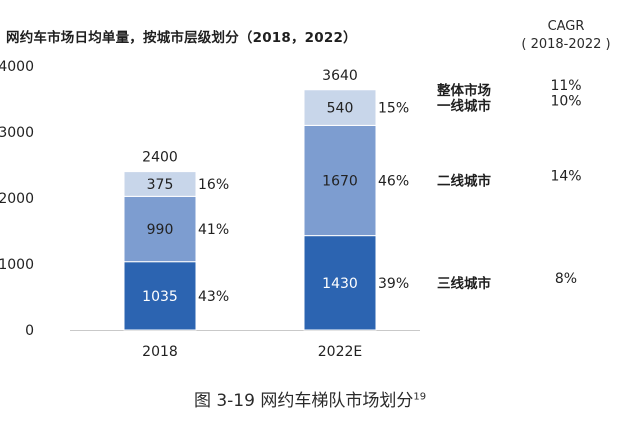 The image size is (620, 424). I want to click on y-tick-label-3000: 3000, so click(17, 133).